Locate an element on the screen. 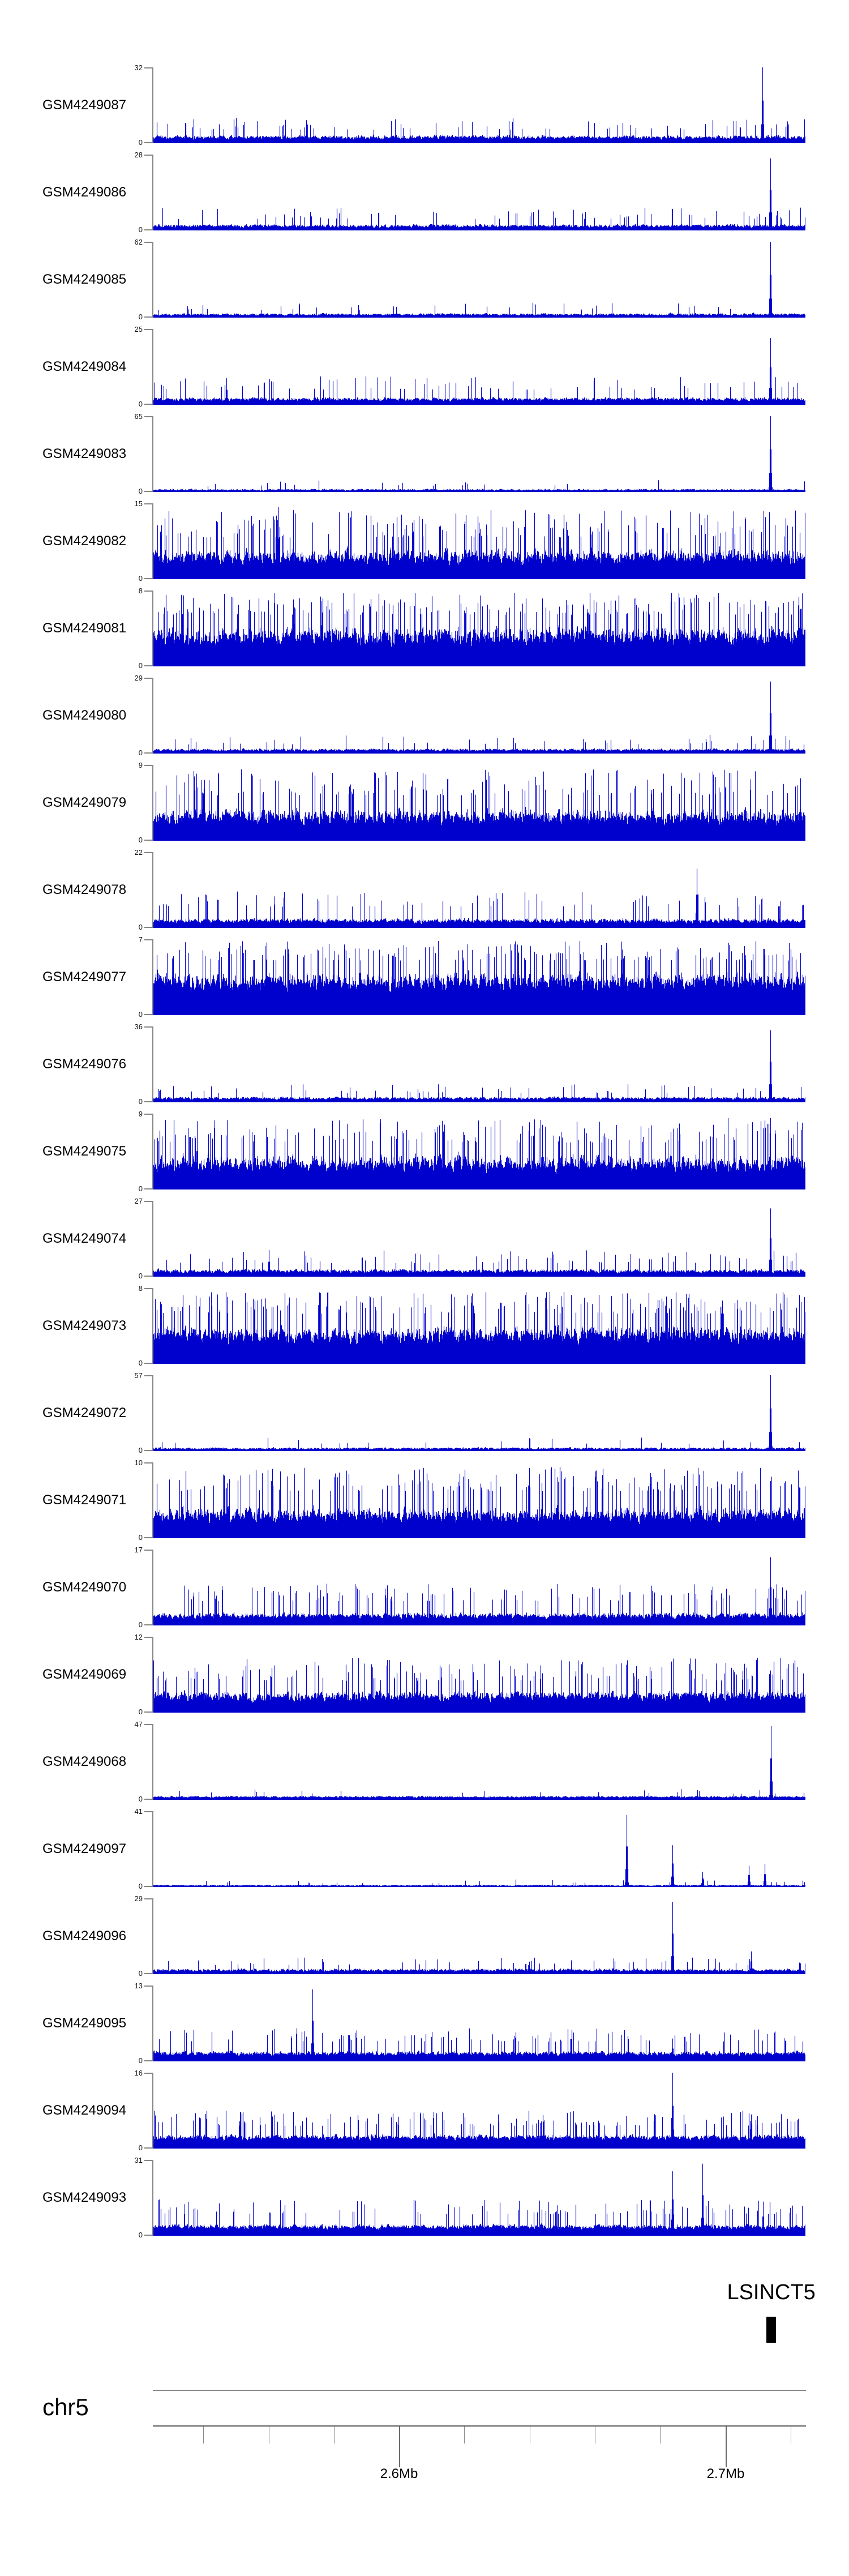 The width and height of the screenshot is (849, 2576). track-sample-label: GSM4249073 is located at coordinates (84, 1325).